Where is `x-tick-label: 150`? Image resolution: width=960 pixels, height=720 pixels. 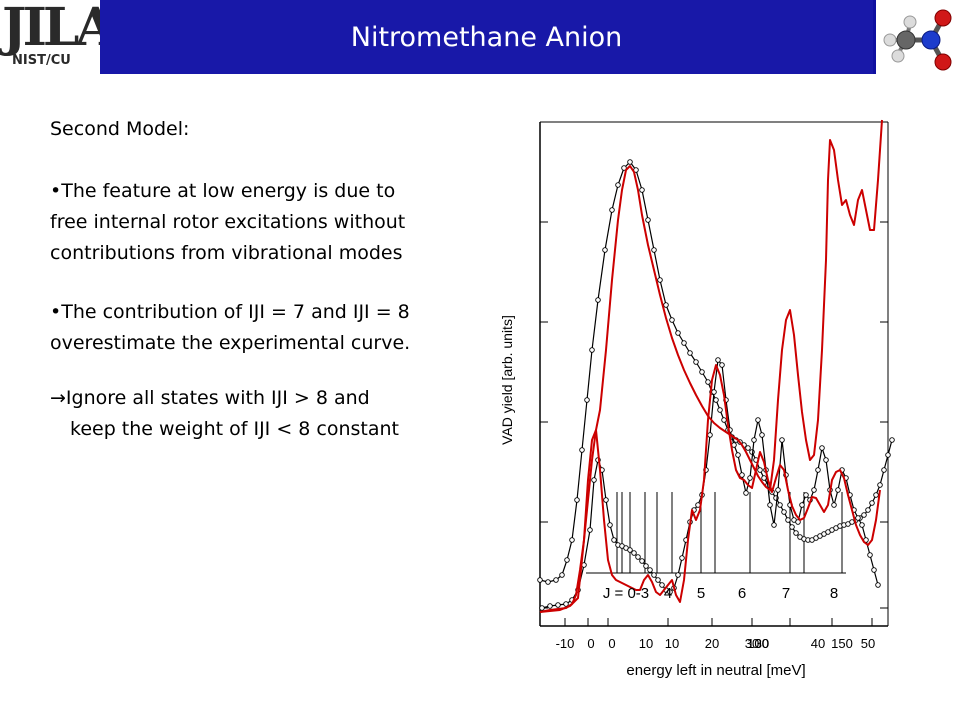
x-tick-label: 150 is located at coordinates (842, 643).